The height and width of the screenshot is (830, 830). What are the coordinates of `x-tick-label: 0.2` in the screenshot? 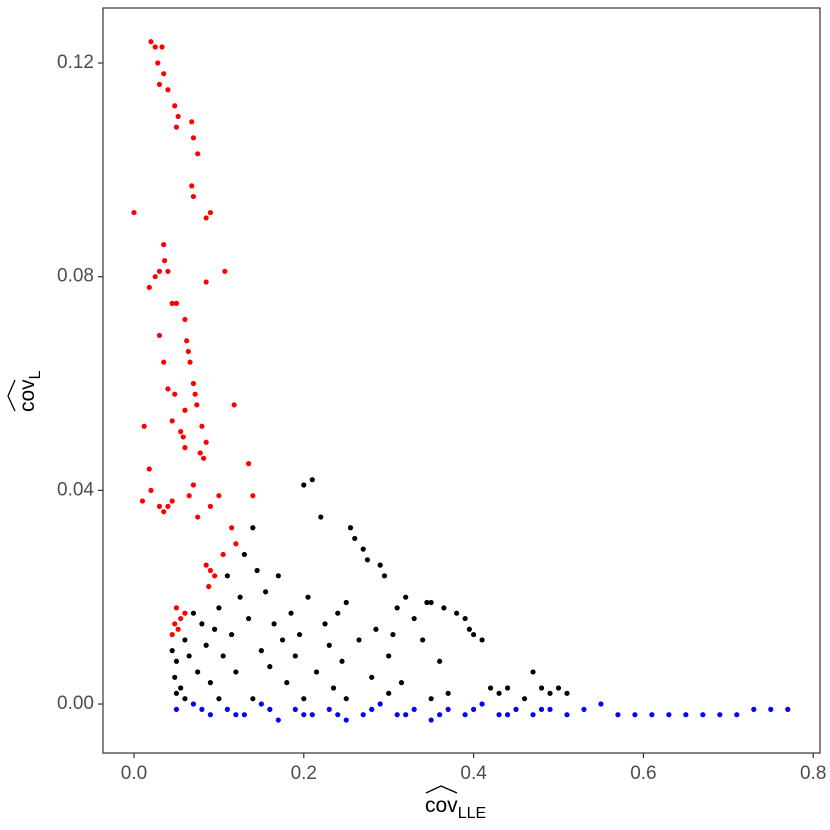 It's located at (304, 773).